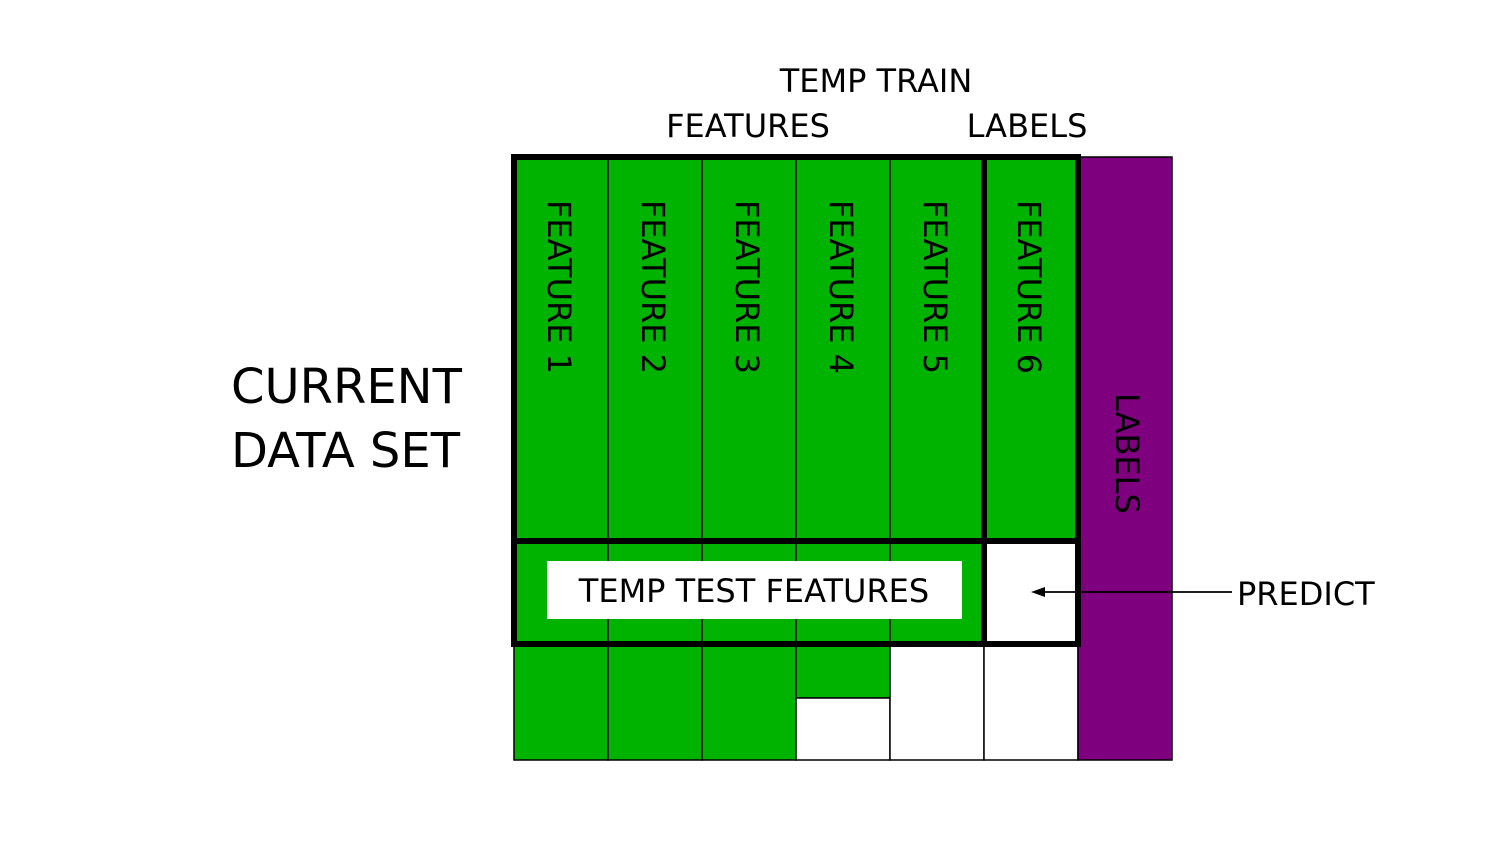 The width and height of the screenshot is (1500, 844). What do you see at coordinates (1027, 126) in the screenshot?
I see `temp-train-labels-title: LABELS` at bounding box center [1027, 126].